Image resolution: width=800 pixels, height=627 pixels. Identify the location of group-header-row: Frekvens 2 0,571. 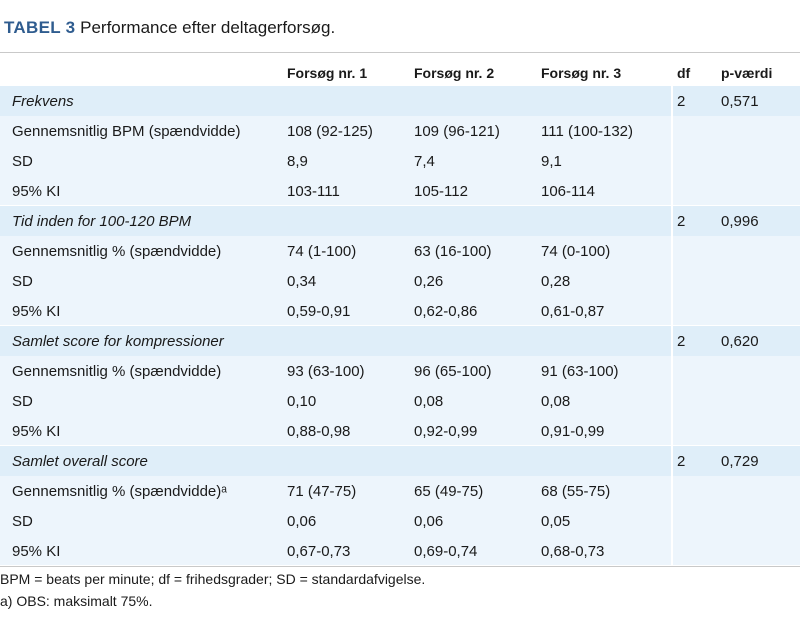
(400, 101).